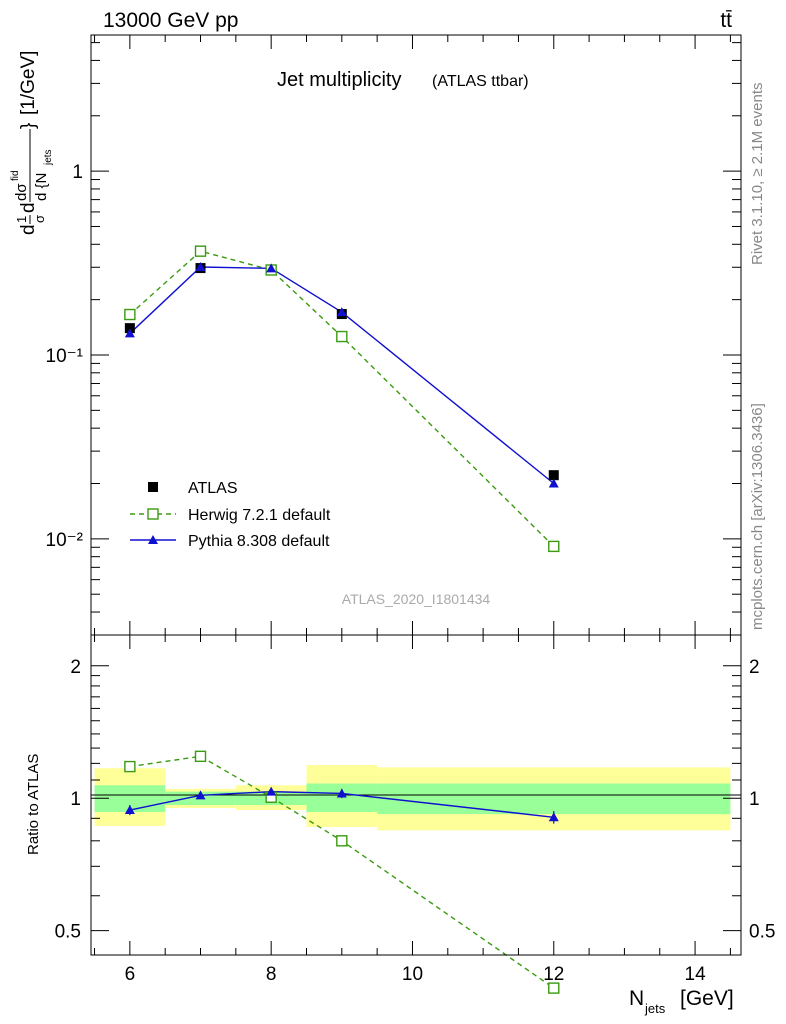 The width and height of the screenshot is (786, 1024). Describe the element at coordinates (342, 375) in the screenshot. I see `pythia-line` at that location.